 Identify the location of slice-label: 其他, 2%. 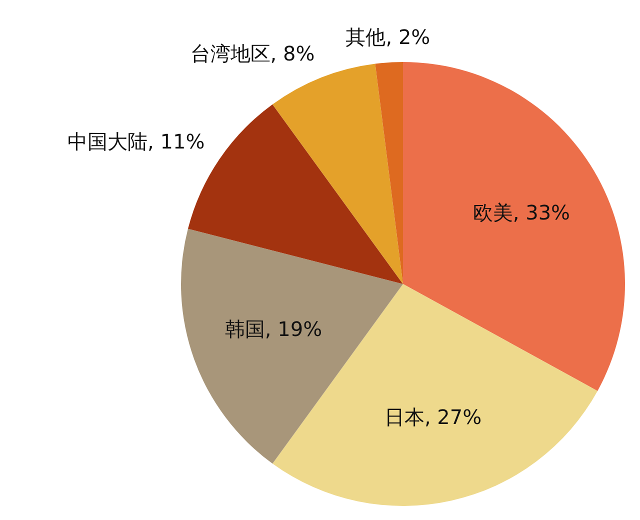
(388, 37).